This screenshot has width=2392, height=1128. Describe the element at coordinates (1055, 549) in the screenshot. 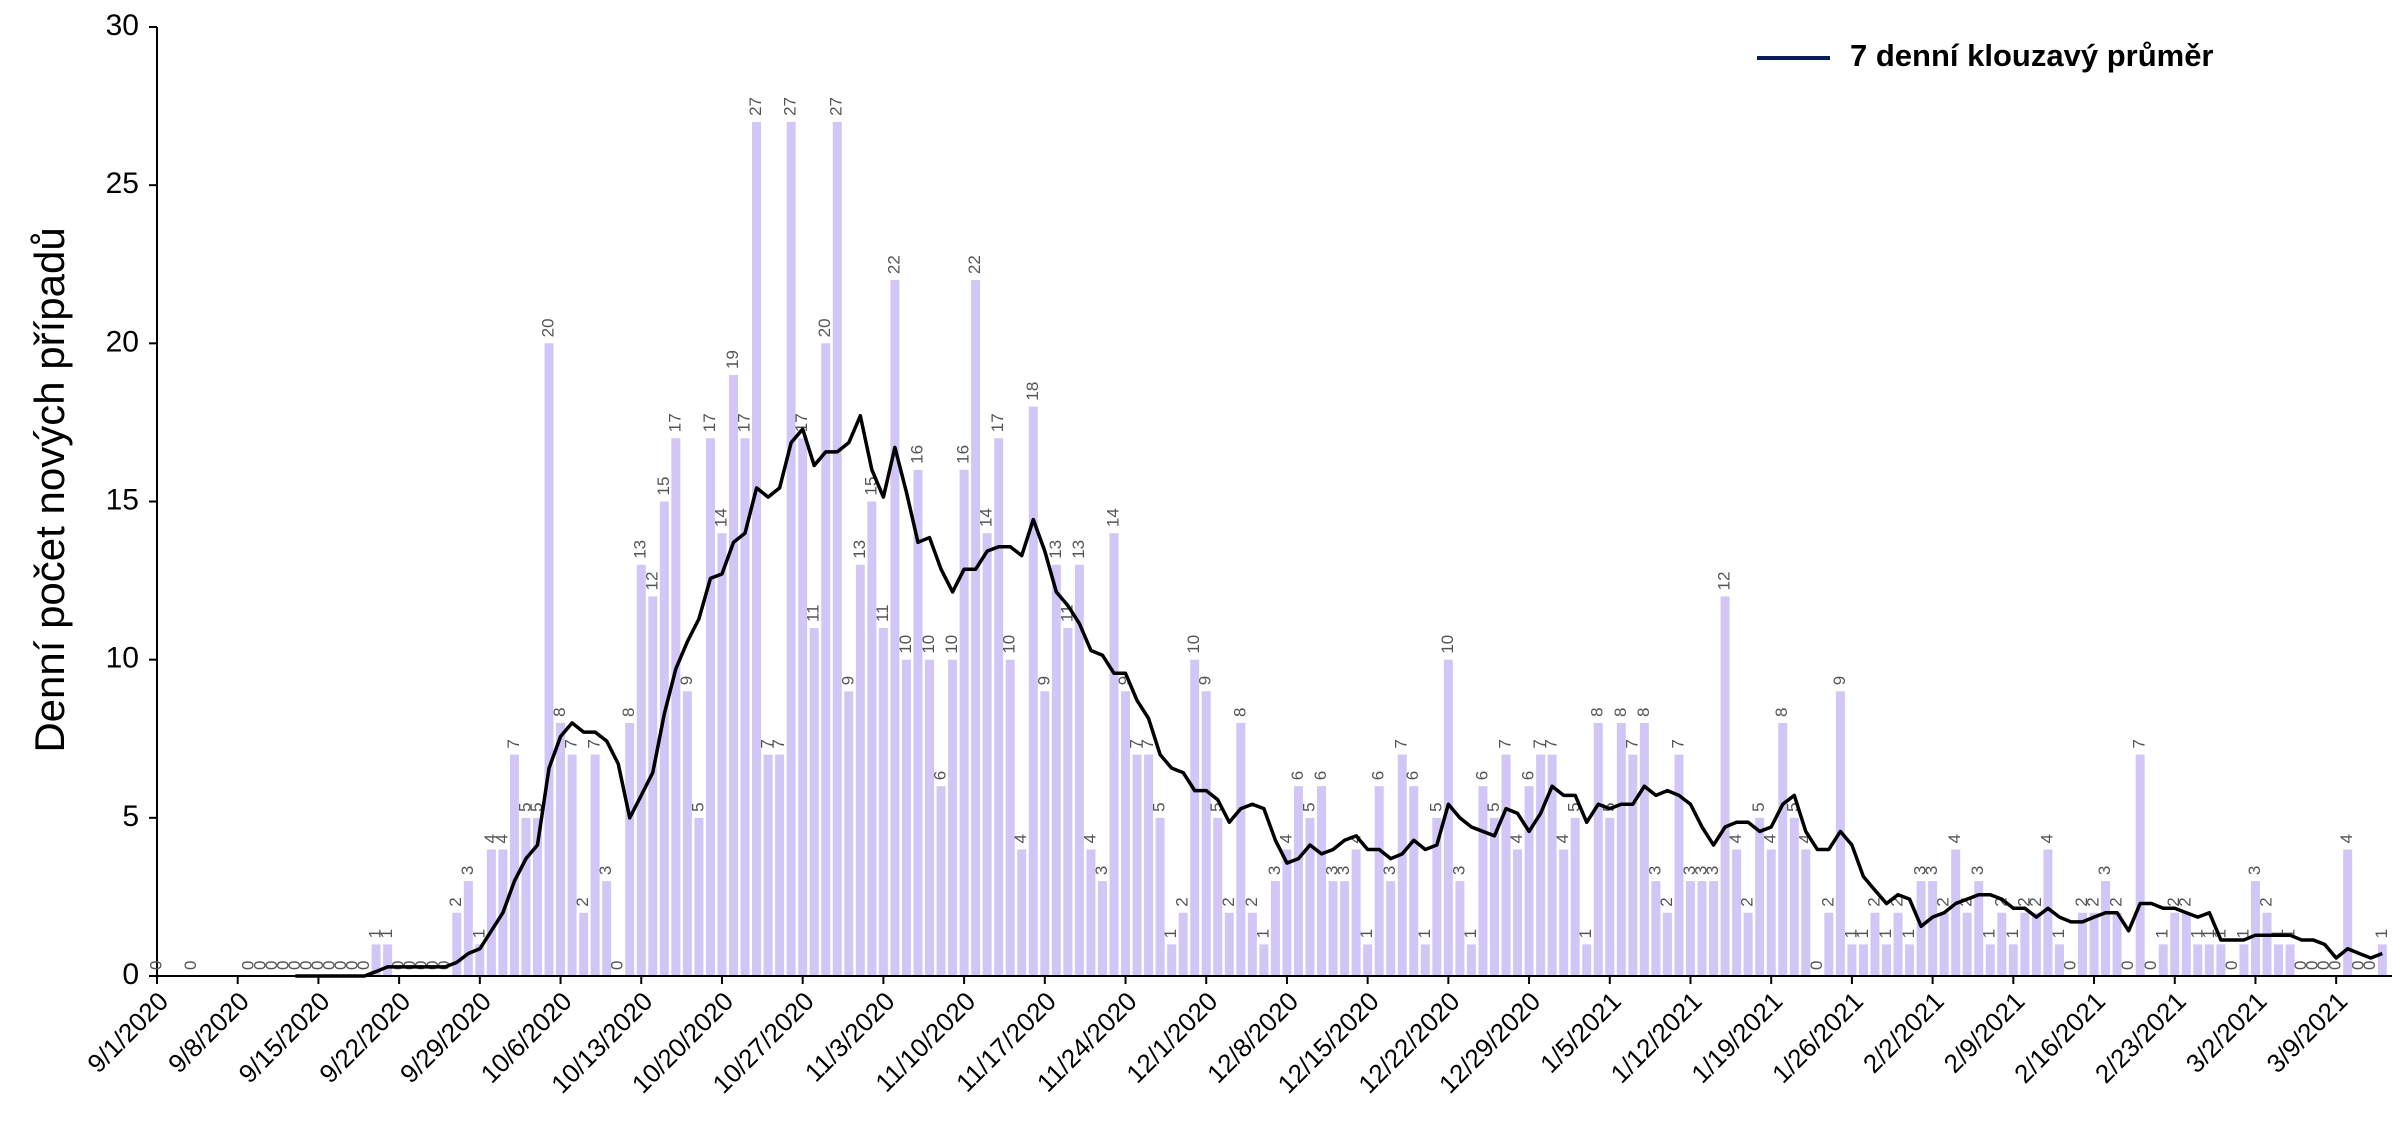

I see `data-label: 13` at that location.